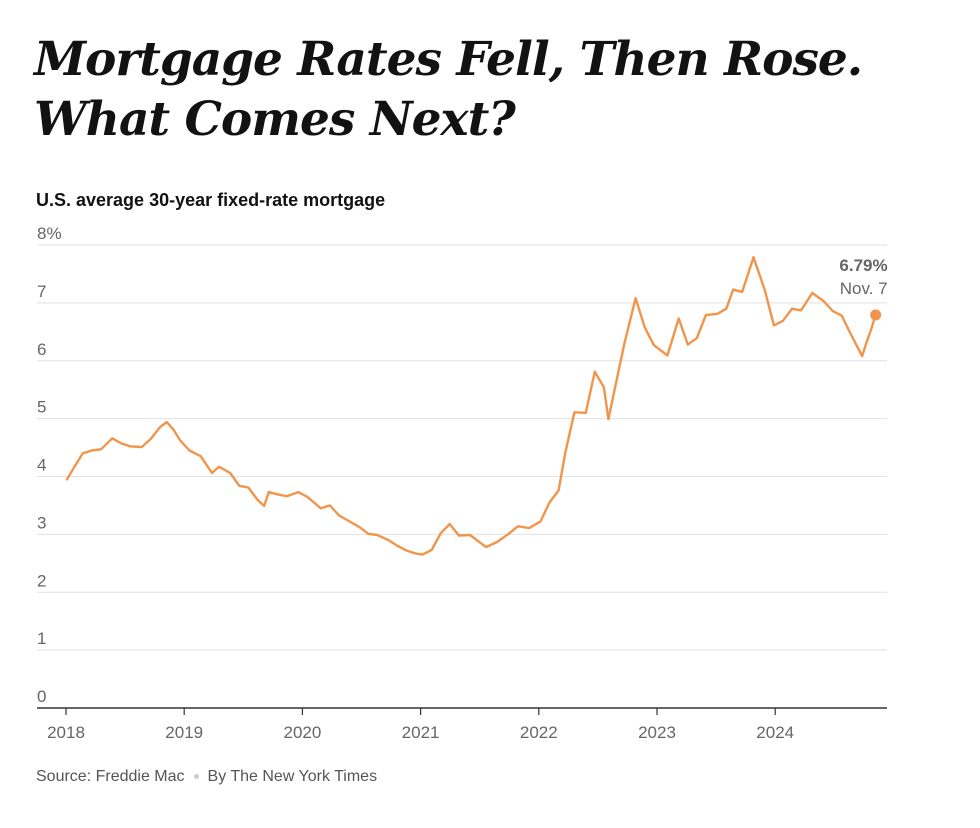 Image resolution: width=980 pixels, height=828 pixels. I want to click on y-tick-label: 6, so click(41, 349).